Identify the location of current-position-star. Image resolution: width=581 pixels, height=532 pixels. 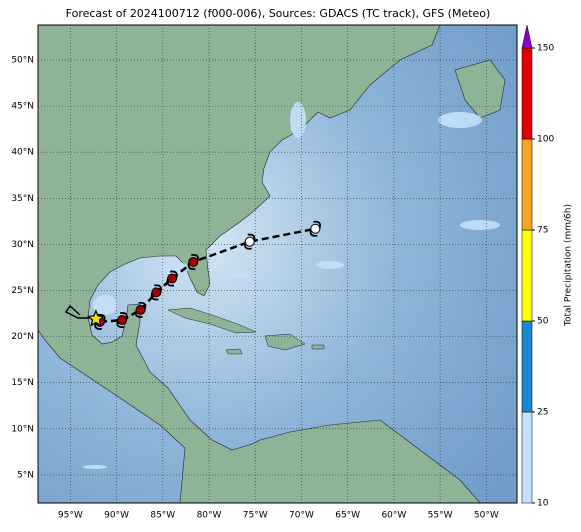
(96, 318).